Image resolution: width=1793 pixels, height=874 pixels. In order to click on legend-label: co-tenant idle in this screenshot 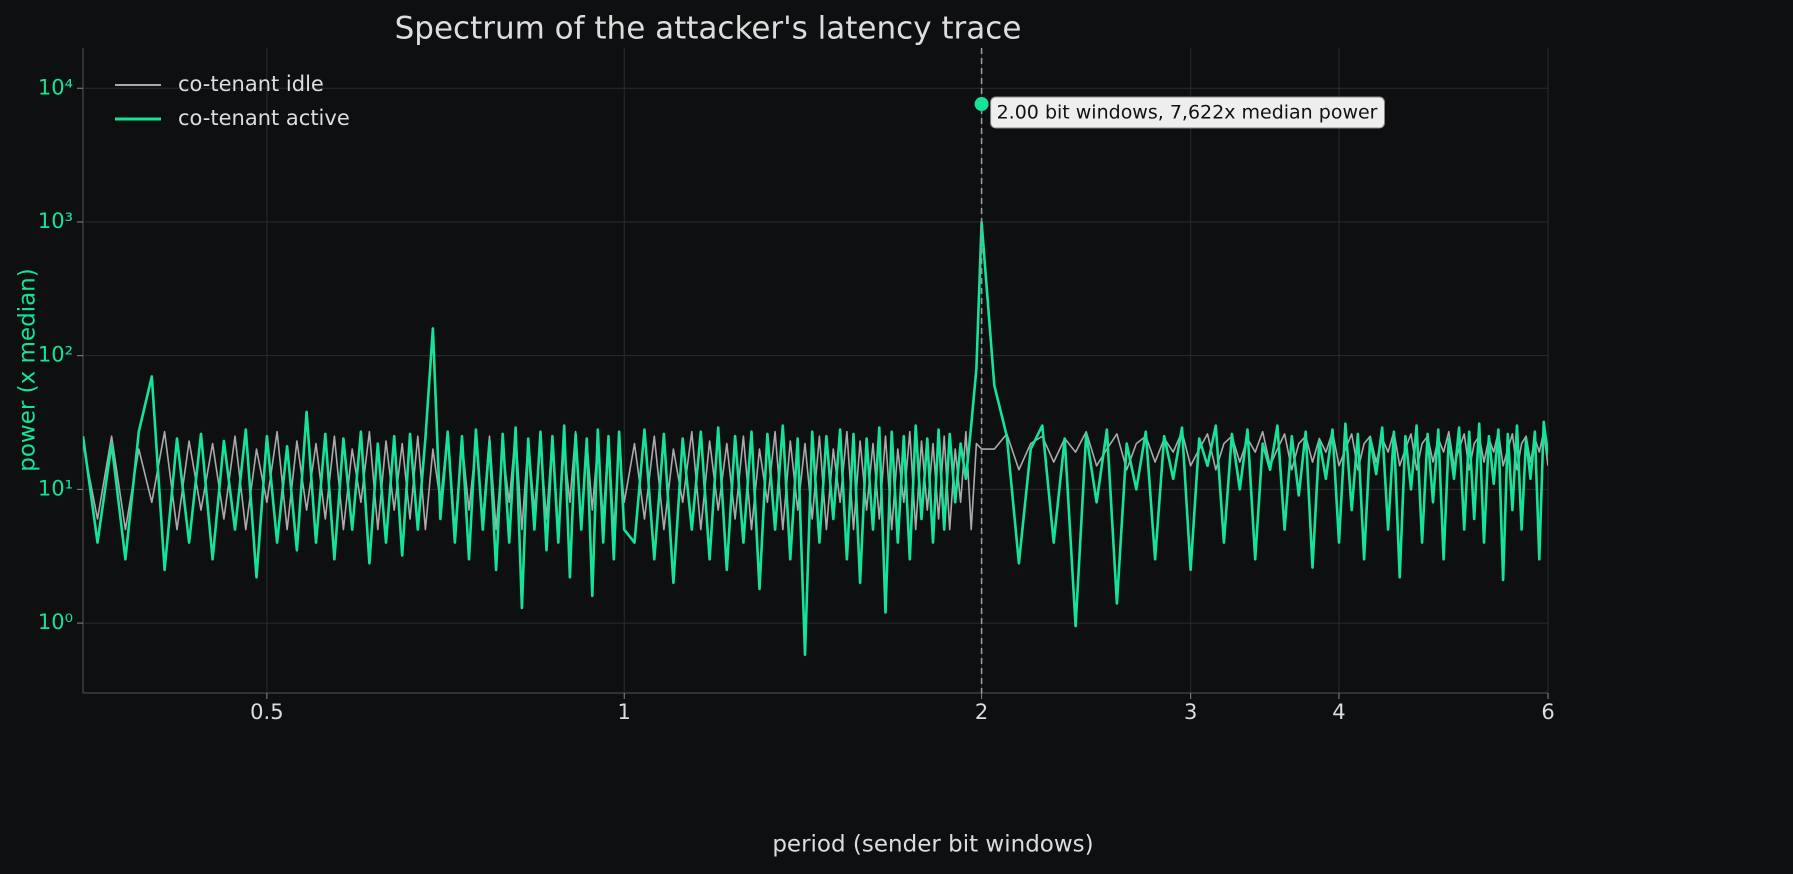, I will do `click(251, 84)`.